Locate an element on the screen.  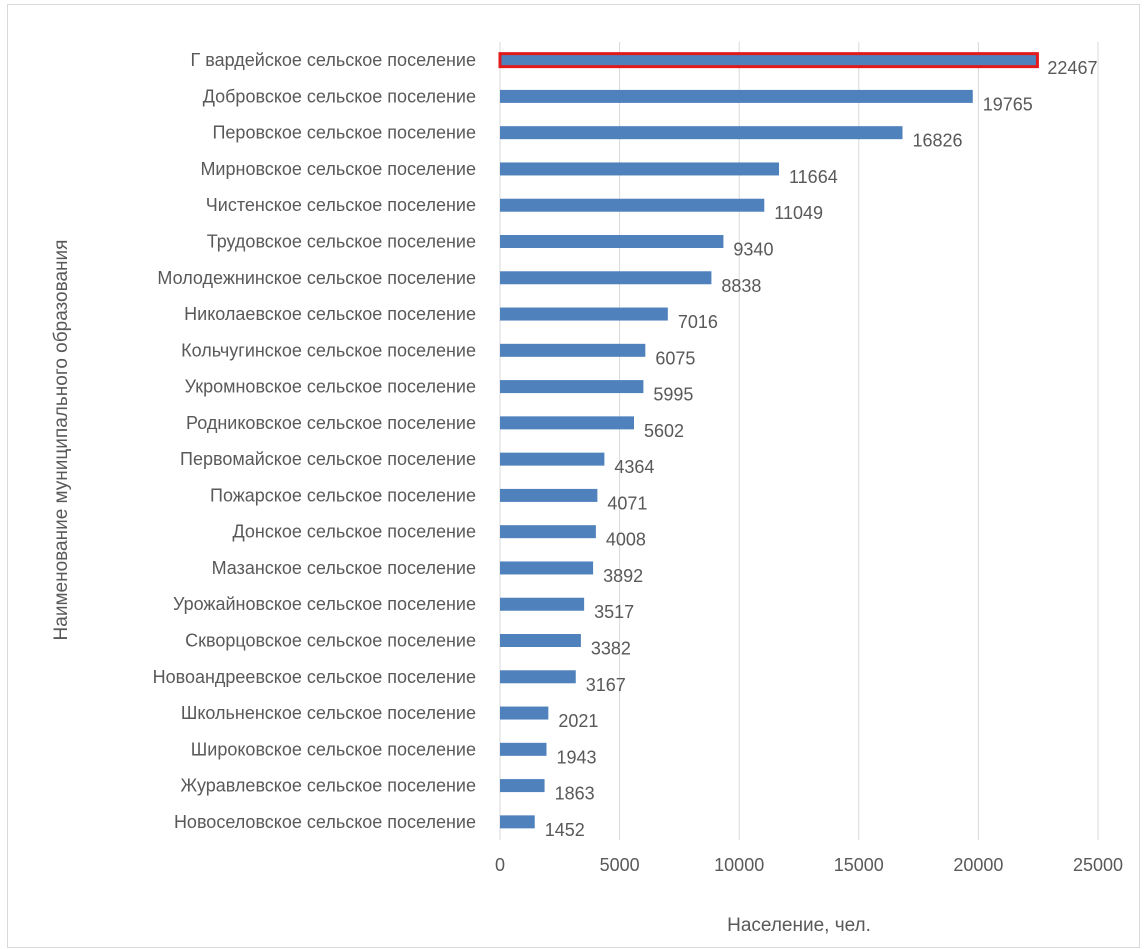
data-label: 9340 is located at coordinates (753, 250).